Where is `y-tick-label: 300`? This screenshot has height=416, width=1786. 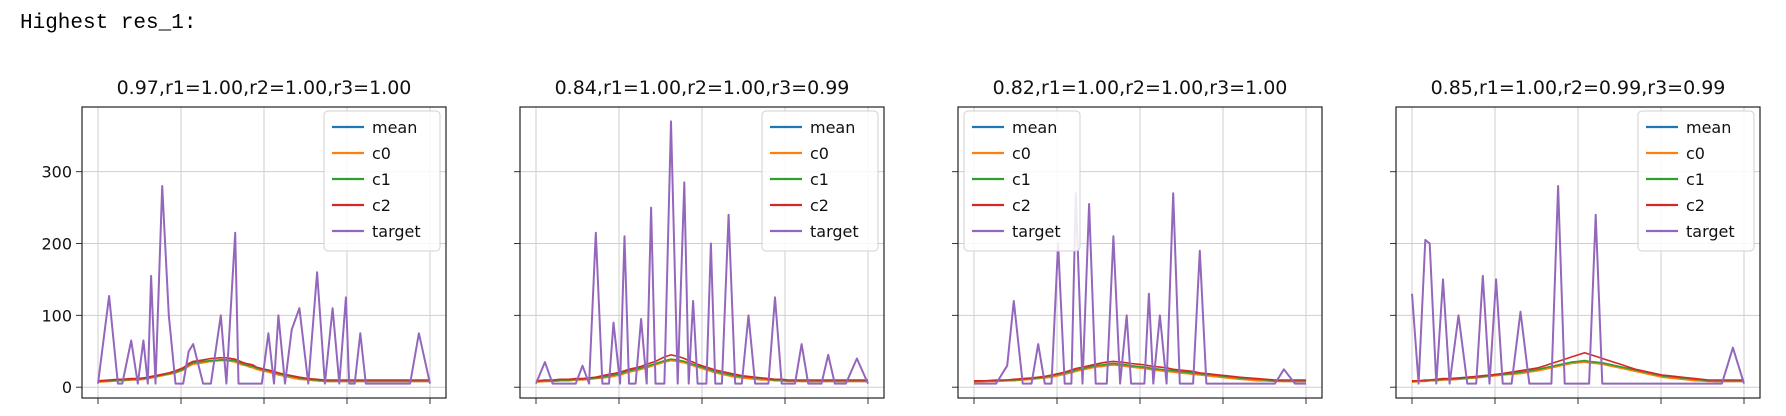 y-tick-label: 300 is located at coordinates (56, 172).